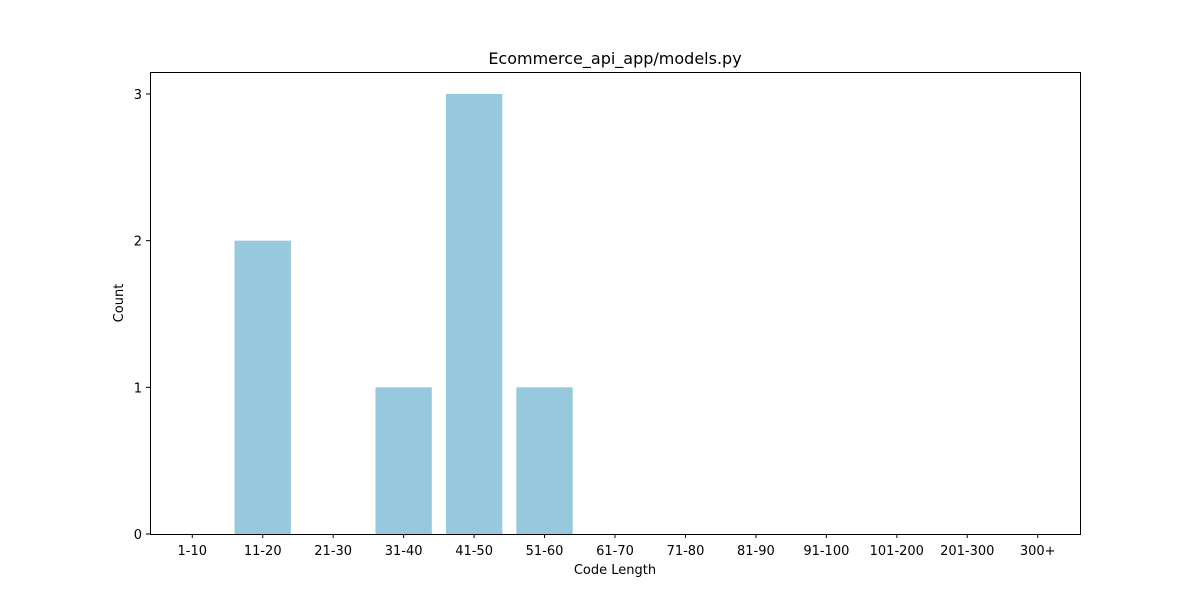 This screenshot has height=600, width=1200. I want to click on x-tick-label: 81-90, so click(756, 551).